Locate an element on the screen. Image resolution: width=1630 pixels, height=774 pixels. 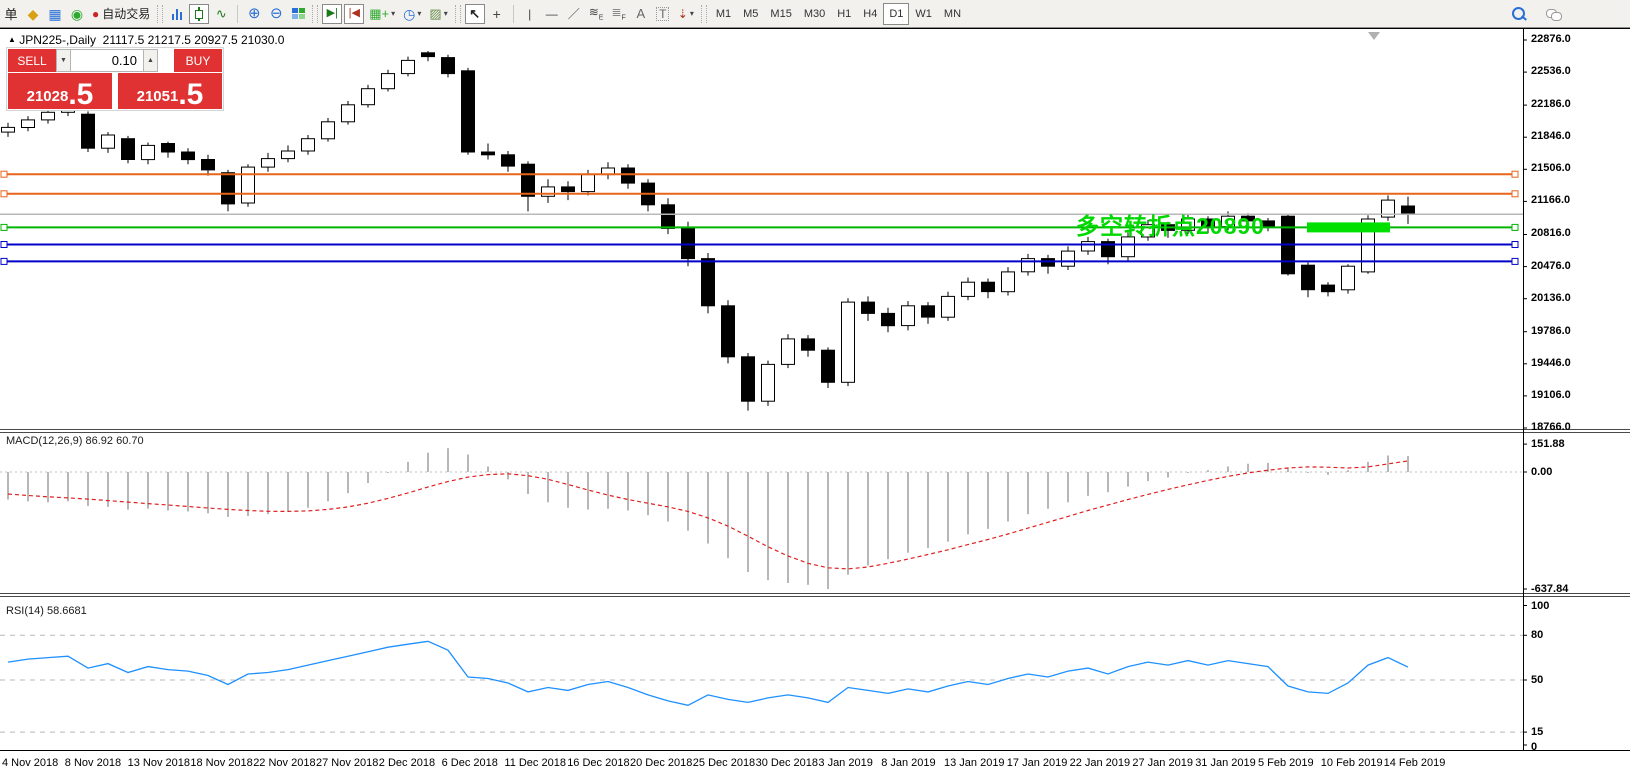
autotrading-button: ● 自动交易 is located at coordinates (121, 14).